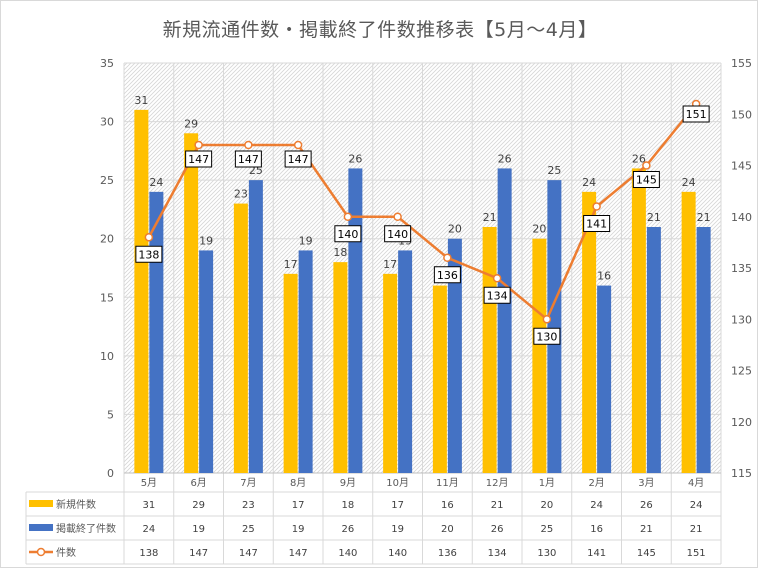 Image resolution: width=758 pixels, height=569 pixels. I want to click on x-axis-tick-label: 10月, so click(397, 483).